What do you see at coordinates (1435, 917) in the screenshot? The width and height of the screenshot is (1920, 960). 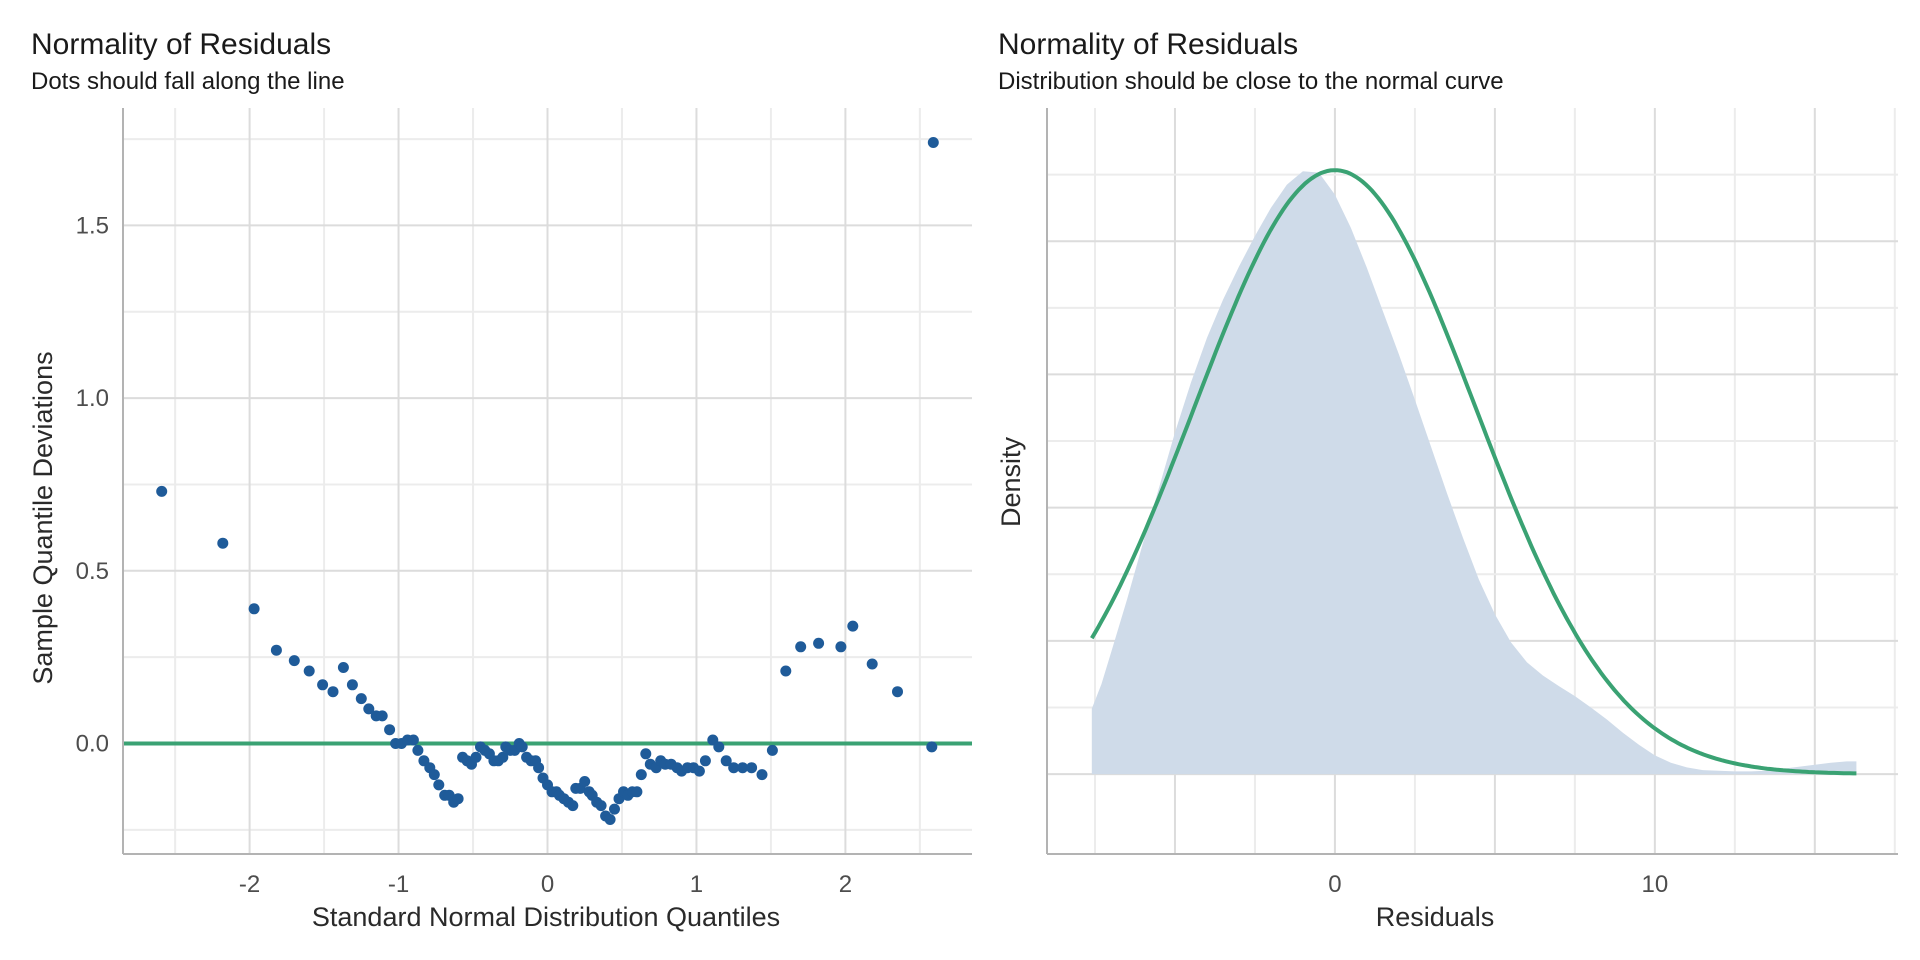 I see `density-x-axis-label: Residuals` at bounding box center [1435, 917].